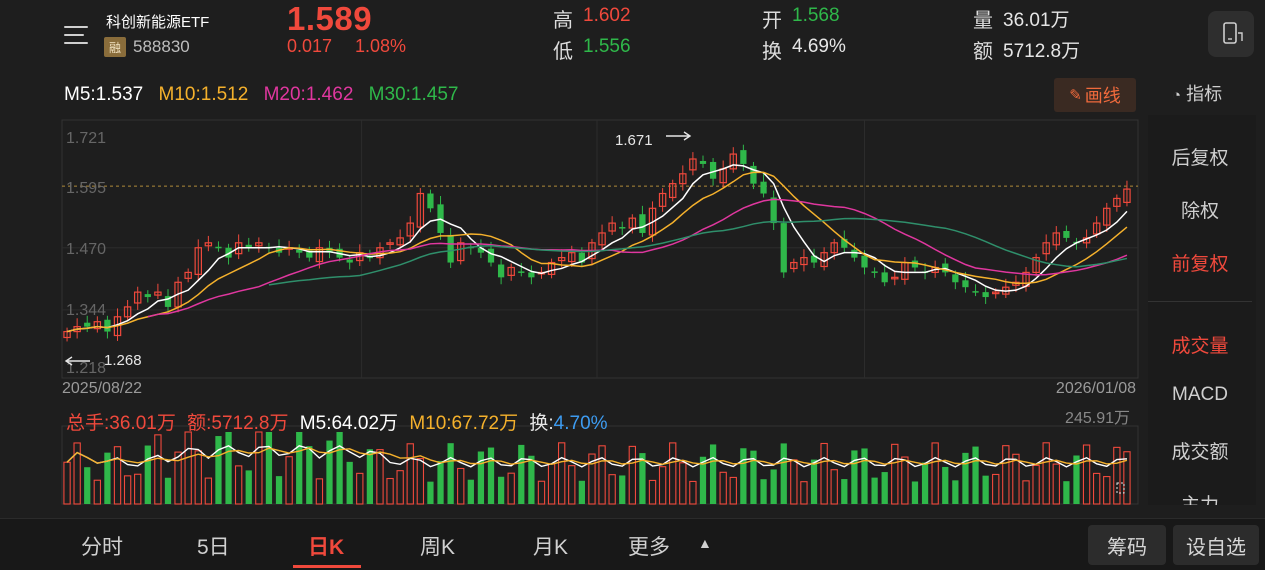 The width and height of the screenshot is (1265, 570). What do you see at coordinates (349, 423) in the screenshot?
I see `volume-ma5: M5:64.02万` at bounding box center [349, 423].